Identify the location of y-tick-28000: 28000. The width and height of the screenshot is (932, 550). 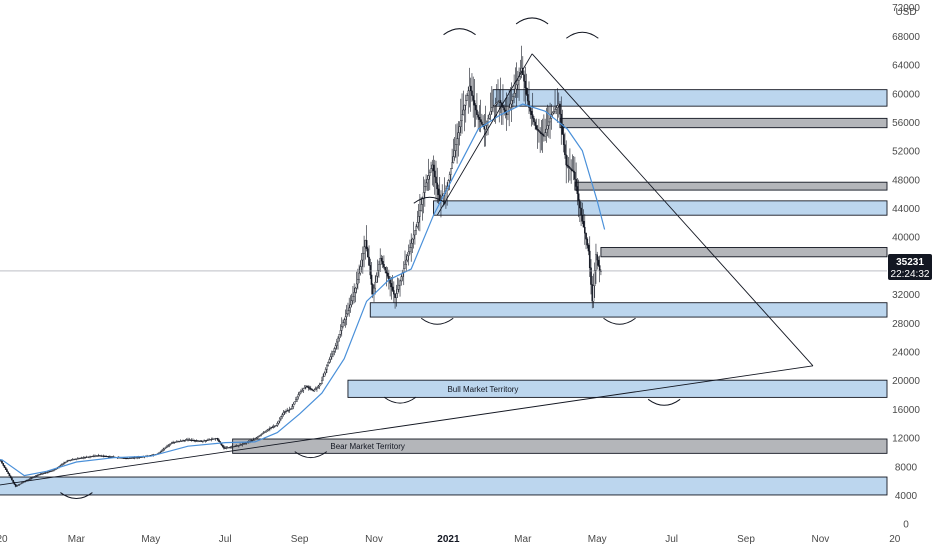
(906, 324).